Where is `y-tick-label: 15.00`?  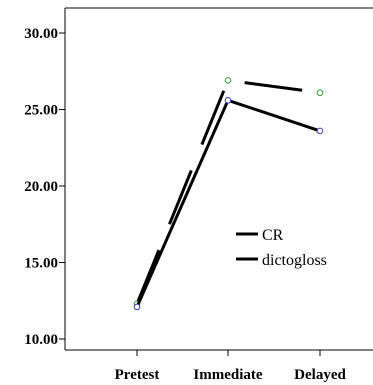 y-tick-label: 15.00 is located at coordinates (41, 264).